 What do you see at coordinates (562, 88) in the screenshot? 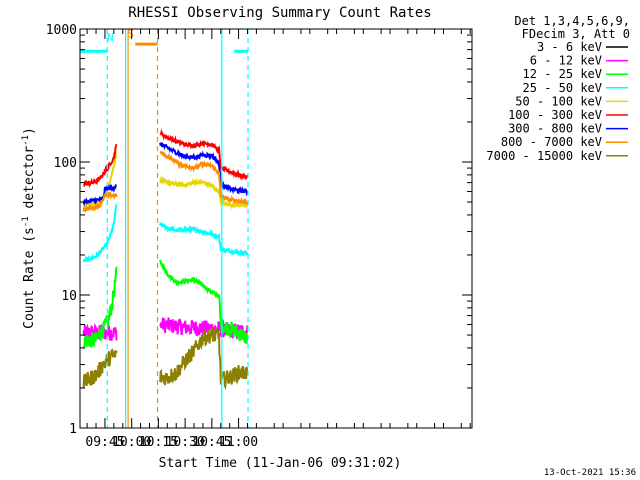
I see `legend-label-3: 25 - 50 keV` at bounding box center [562, 88].